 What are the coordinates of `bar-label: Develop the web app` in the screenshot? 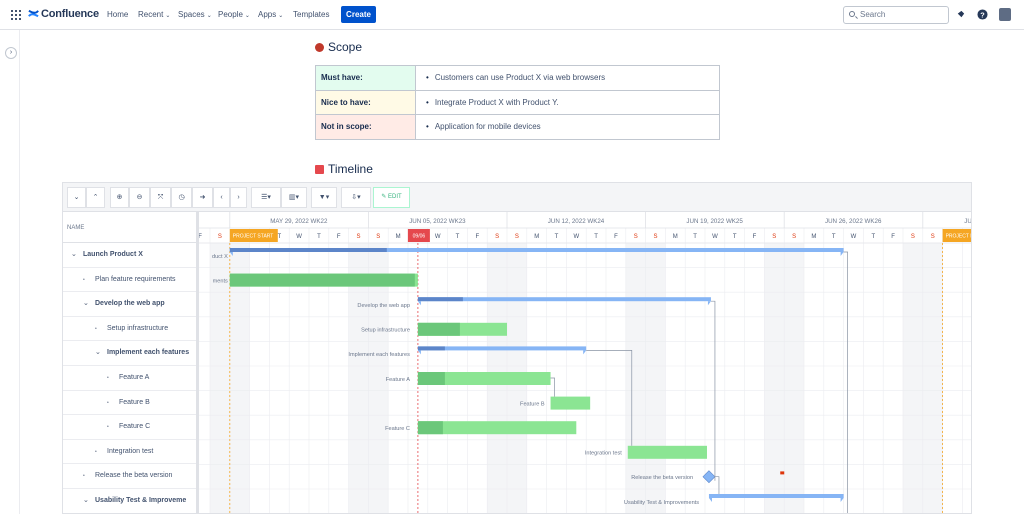 It's located at (383, 306).